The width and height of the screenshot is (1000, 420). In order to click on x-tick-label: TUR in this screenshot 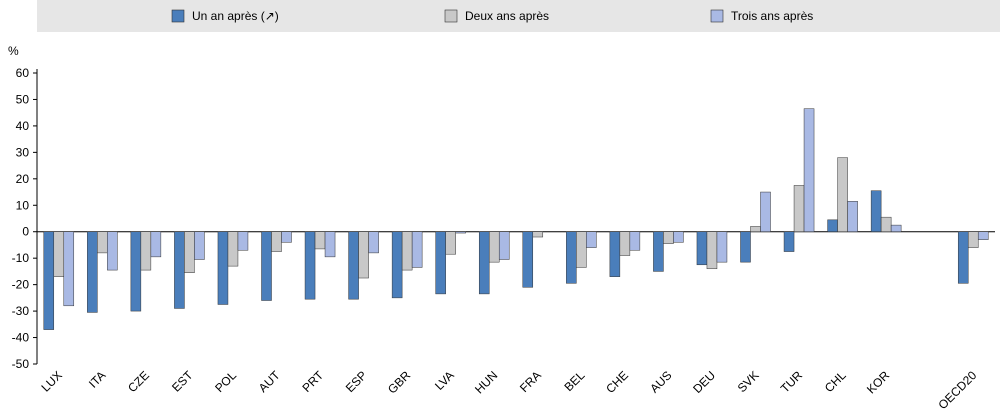, I will do `click(792, 382)`.